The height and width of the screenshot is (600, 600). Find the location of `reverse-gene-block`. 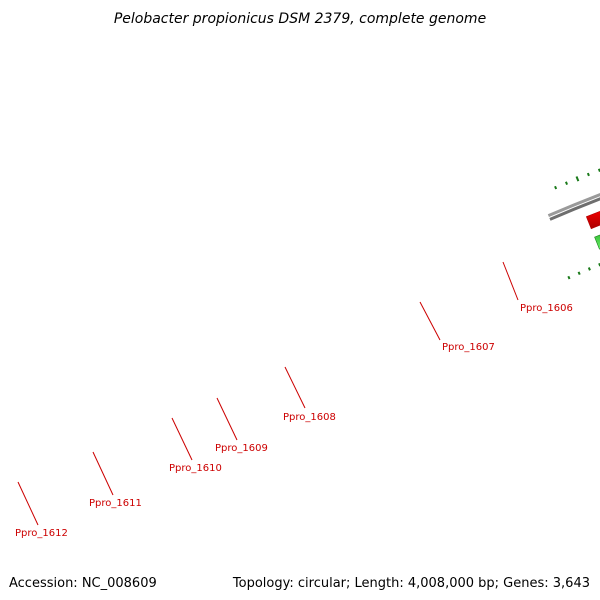

reverse-gene-block is located at coordinates (597, 232).